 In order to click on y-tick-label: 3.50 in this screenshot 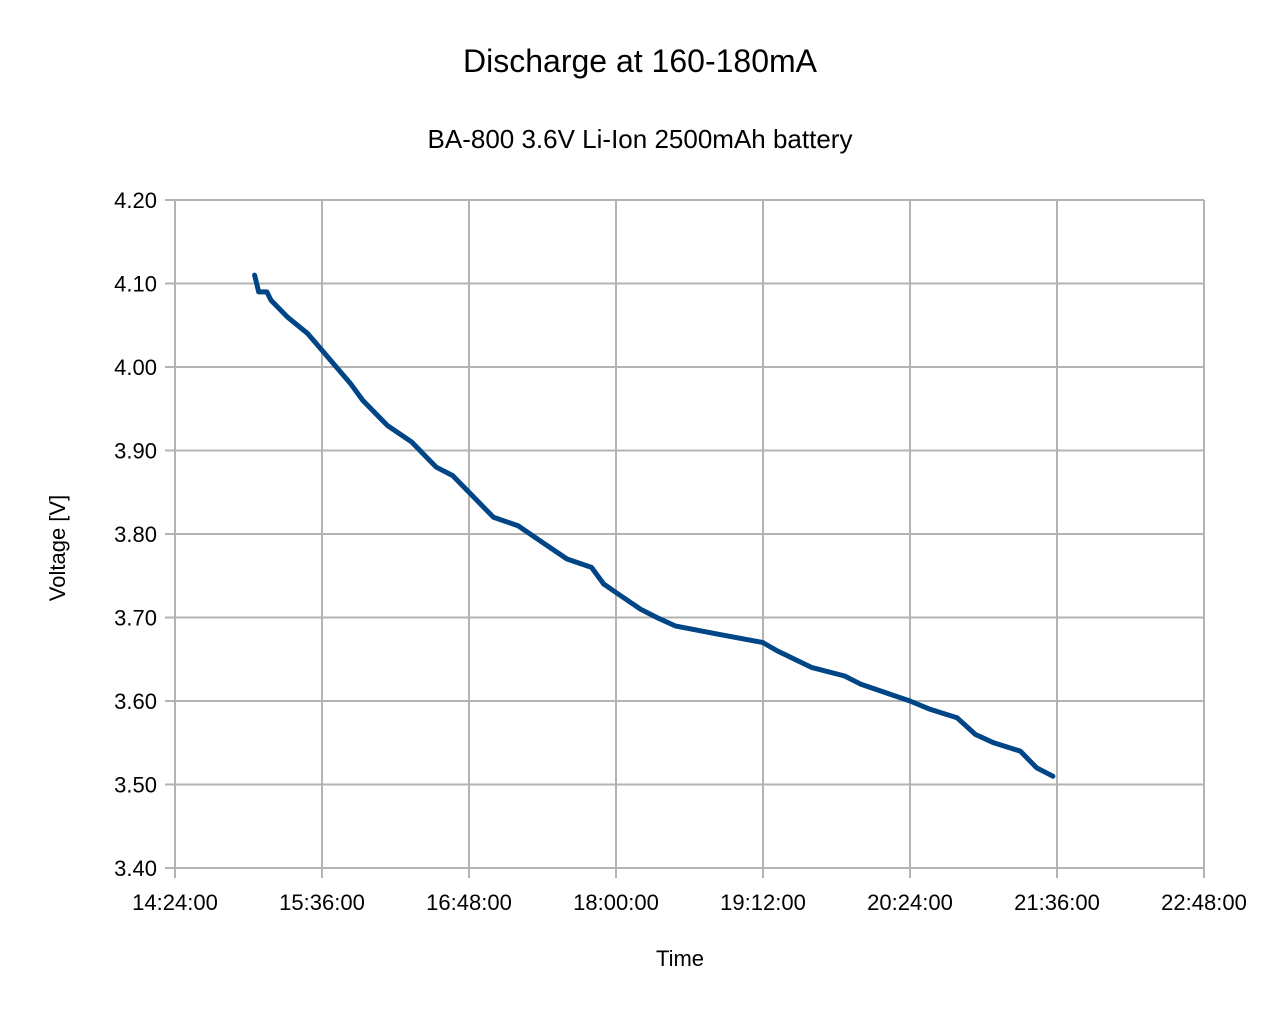, I will do `click(135, 785)`.